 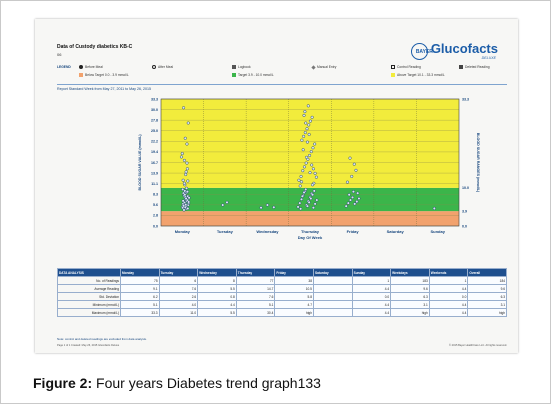 What do you see at coordinates (89, 312) in the screenshot?
I see `analysis-row-label: Maximum (mmol/L)` at bounding box center [89, 312].